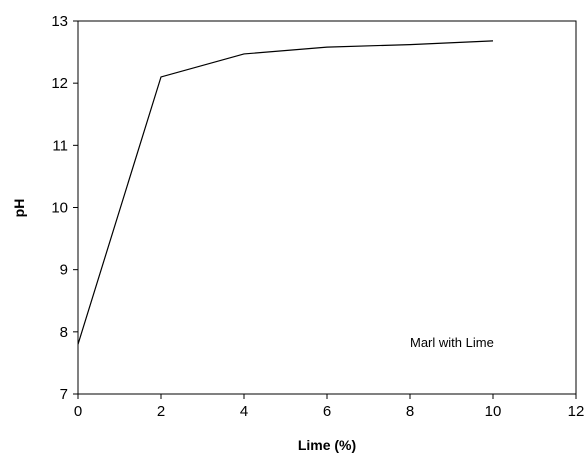 The height and width of the screenshot is (455, 587). Describe the element at coordinates (410, 411) in the screenshot. I see `x-tick-label: 8` at that location.